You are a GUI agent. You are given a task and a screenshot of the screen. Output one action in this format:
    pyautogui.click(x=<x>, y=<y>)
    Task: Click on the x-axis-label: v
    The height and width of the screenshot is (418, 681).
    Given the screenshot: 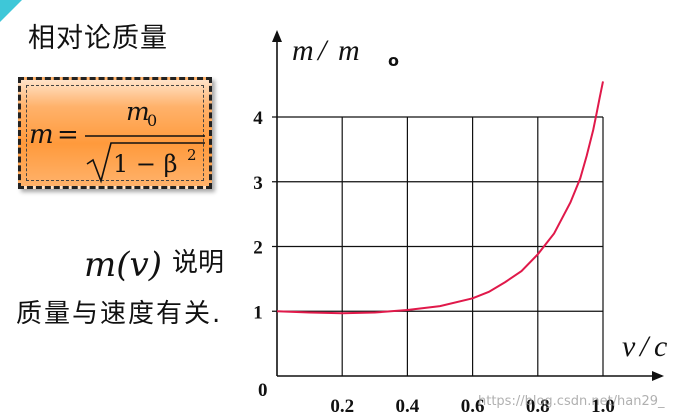 What is the action you would take?
    pyautogui.click(x=629, y=346)
    